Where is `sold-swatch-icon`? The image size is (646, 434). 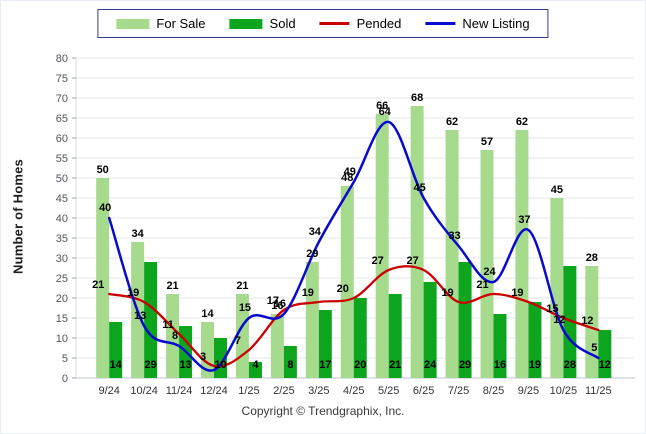
sold-swatch-icon is located at coordinates (246, 23).